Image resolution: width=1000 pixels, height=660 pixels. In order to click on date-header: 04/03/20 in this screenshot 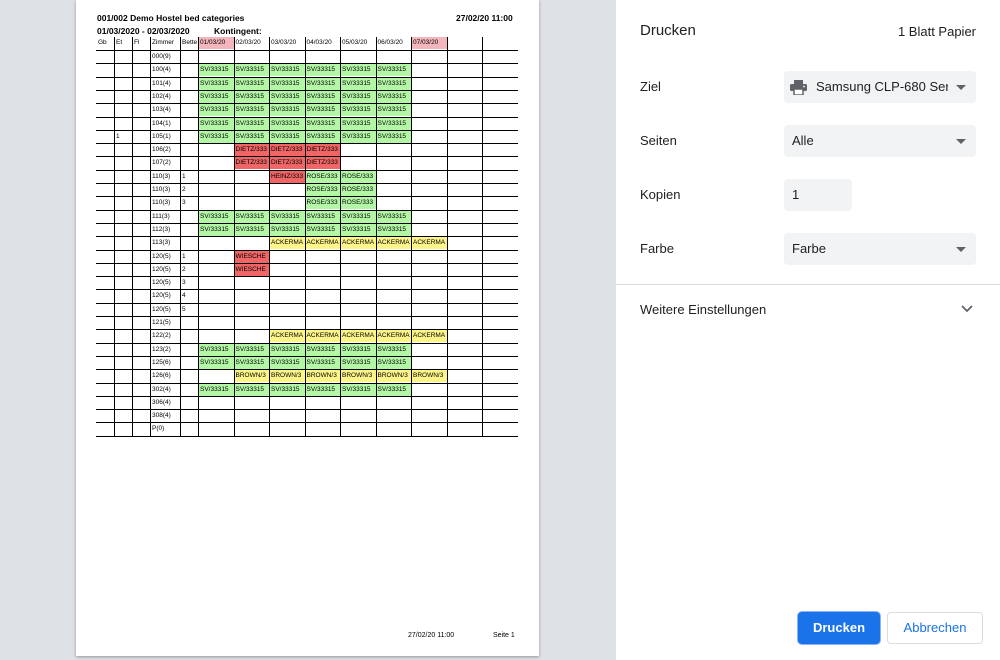, I will do `click(319, 42)`.